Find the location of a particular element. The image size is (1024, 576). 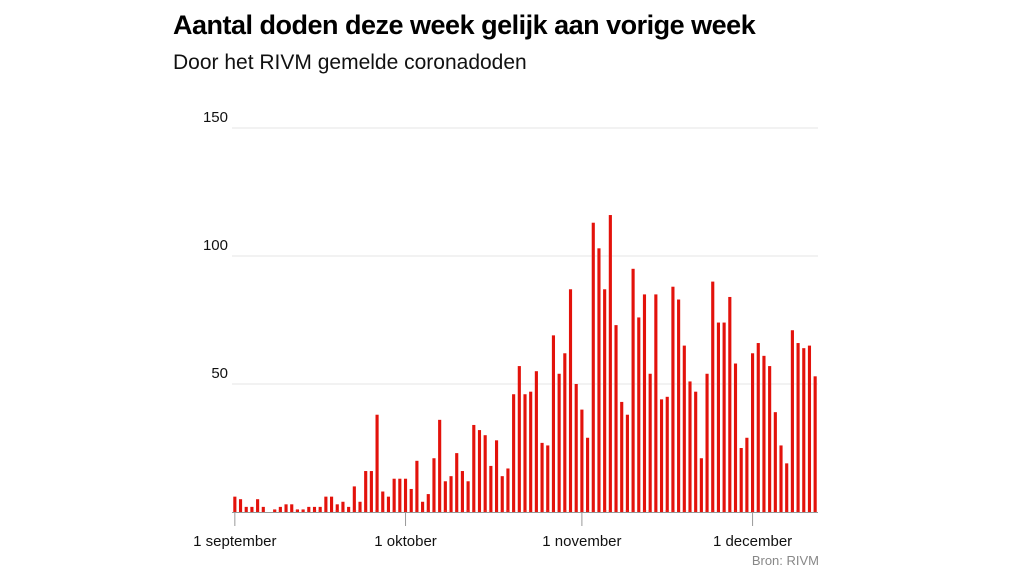

source-note: Bron: RIVM is located at coordinates (785, 560).